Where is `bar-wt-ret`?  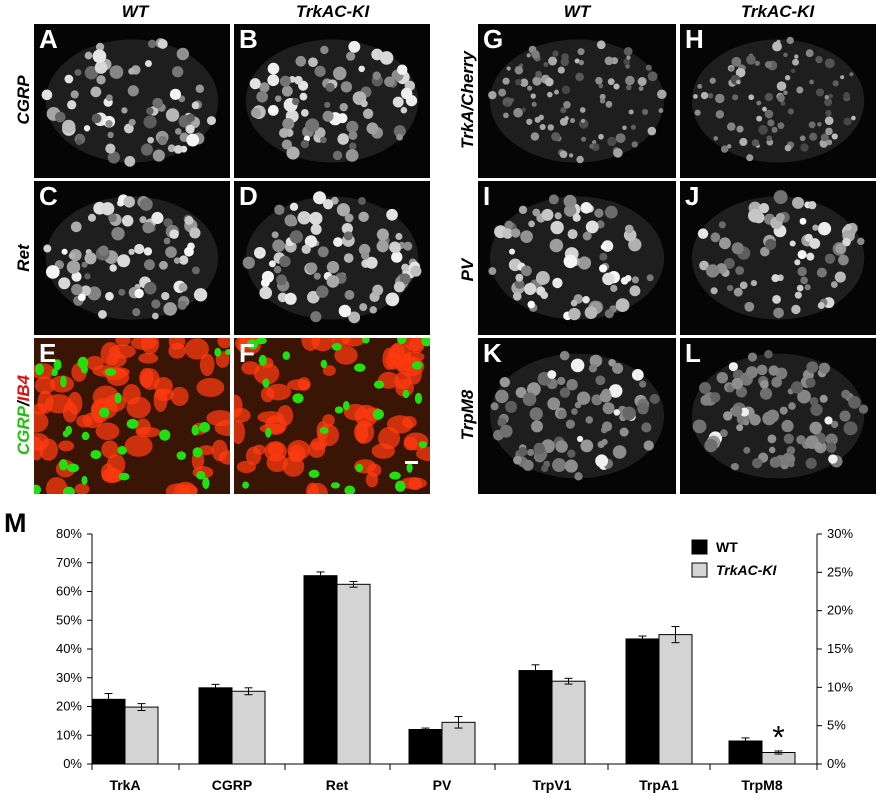 bar-wt-ret is located at coordinates (320, 670).